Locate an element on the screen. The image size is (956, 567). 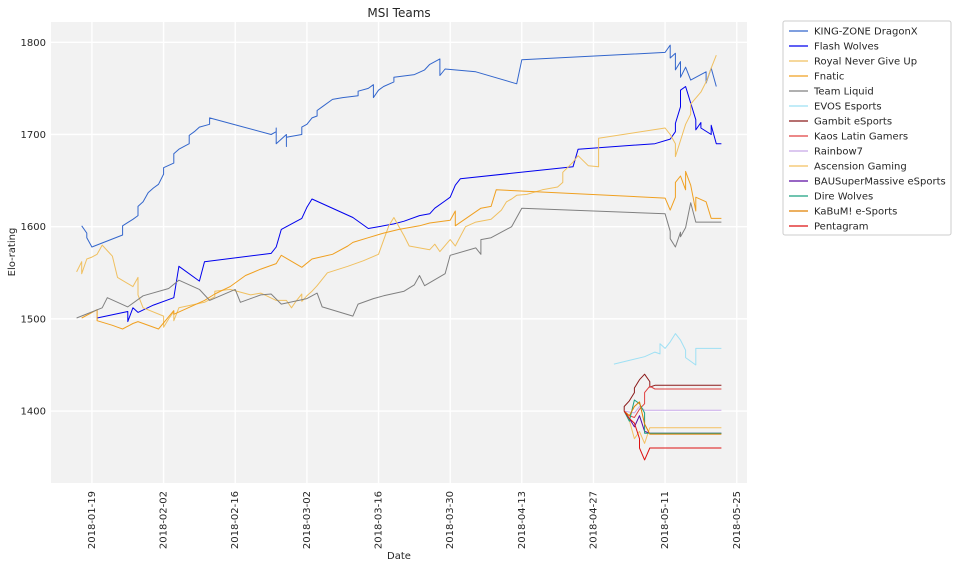
x-tick-label: 2018-05-25 is located at coordinates (737, 520).